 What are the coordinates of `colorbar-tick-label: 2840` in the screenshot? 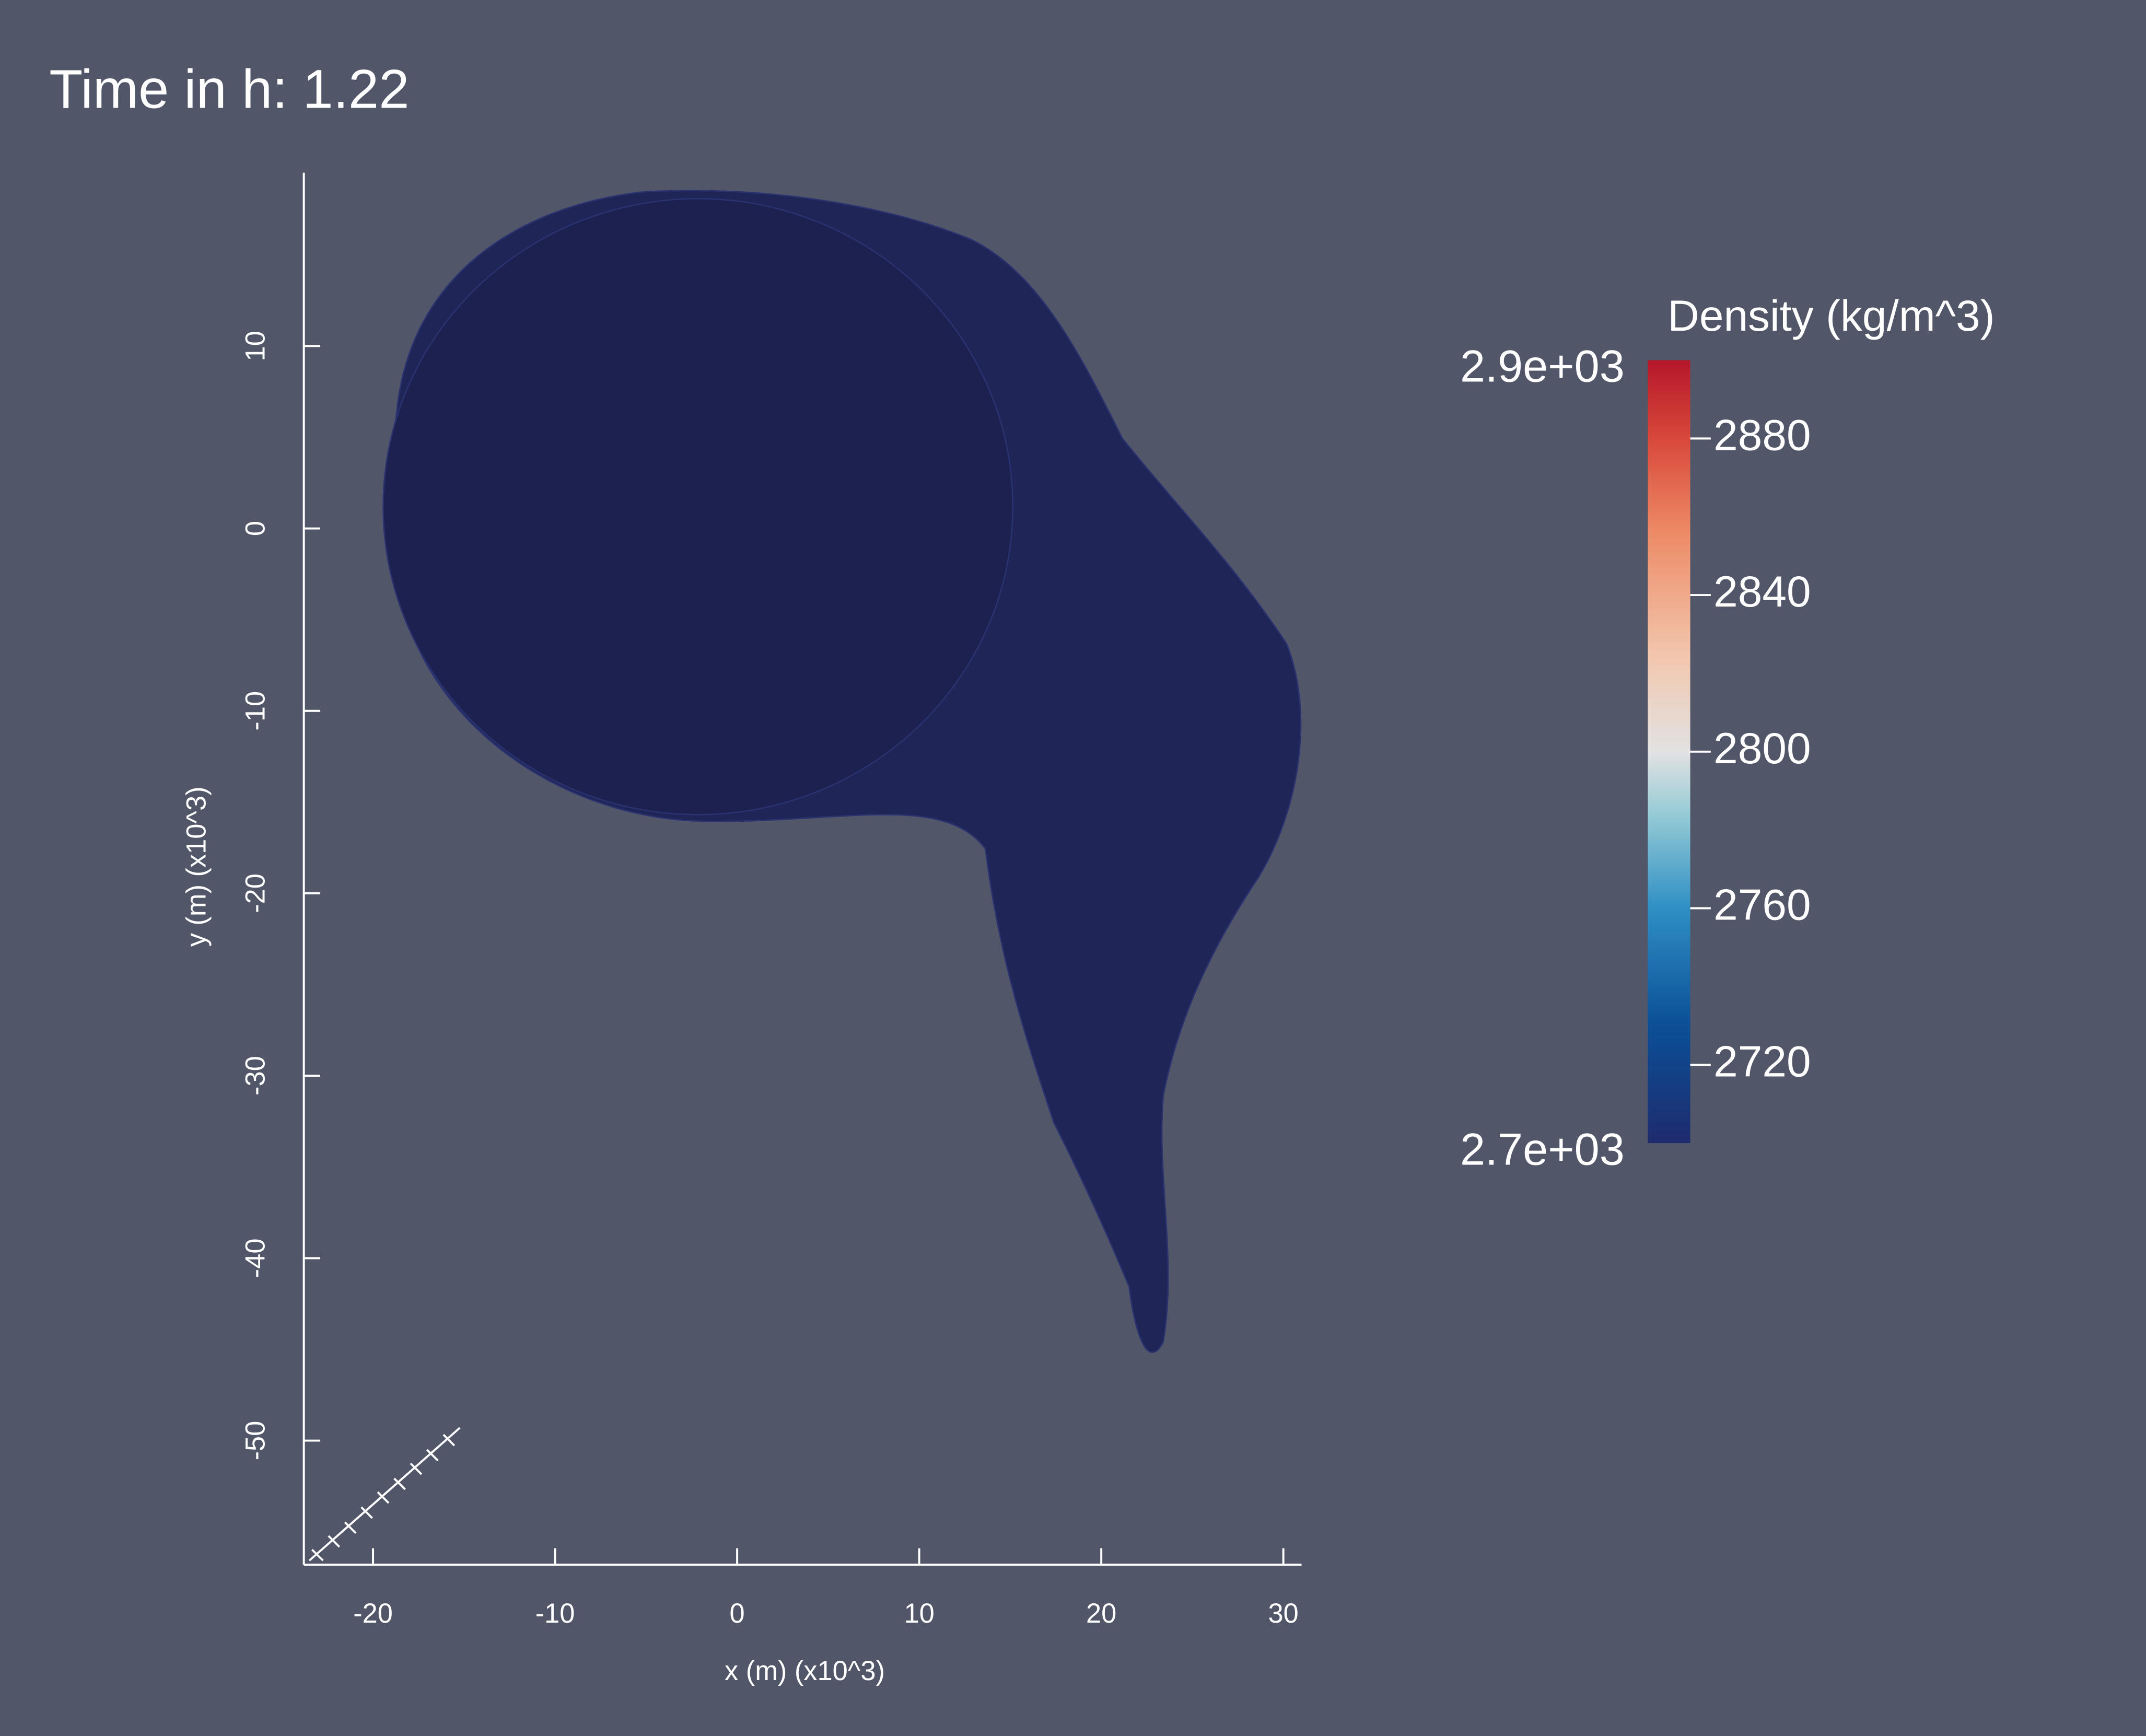 It's located at (1762, 591).